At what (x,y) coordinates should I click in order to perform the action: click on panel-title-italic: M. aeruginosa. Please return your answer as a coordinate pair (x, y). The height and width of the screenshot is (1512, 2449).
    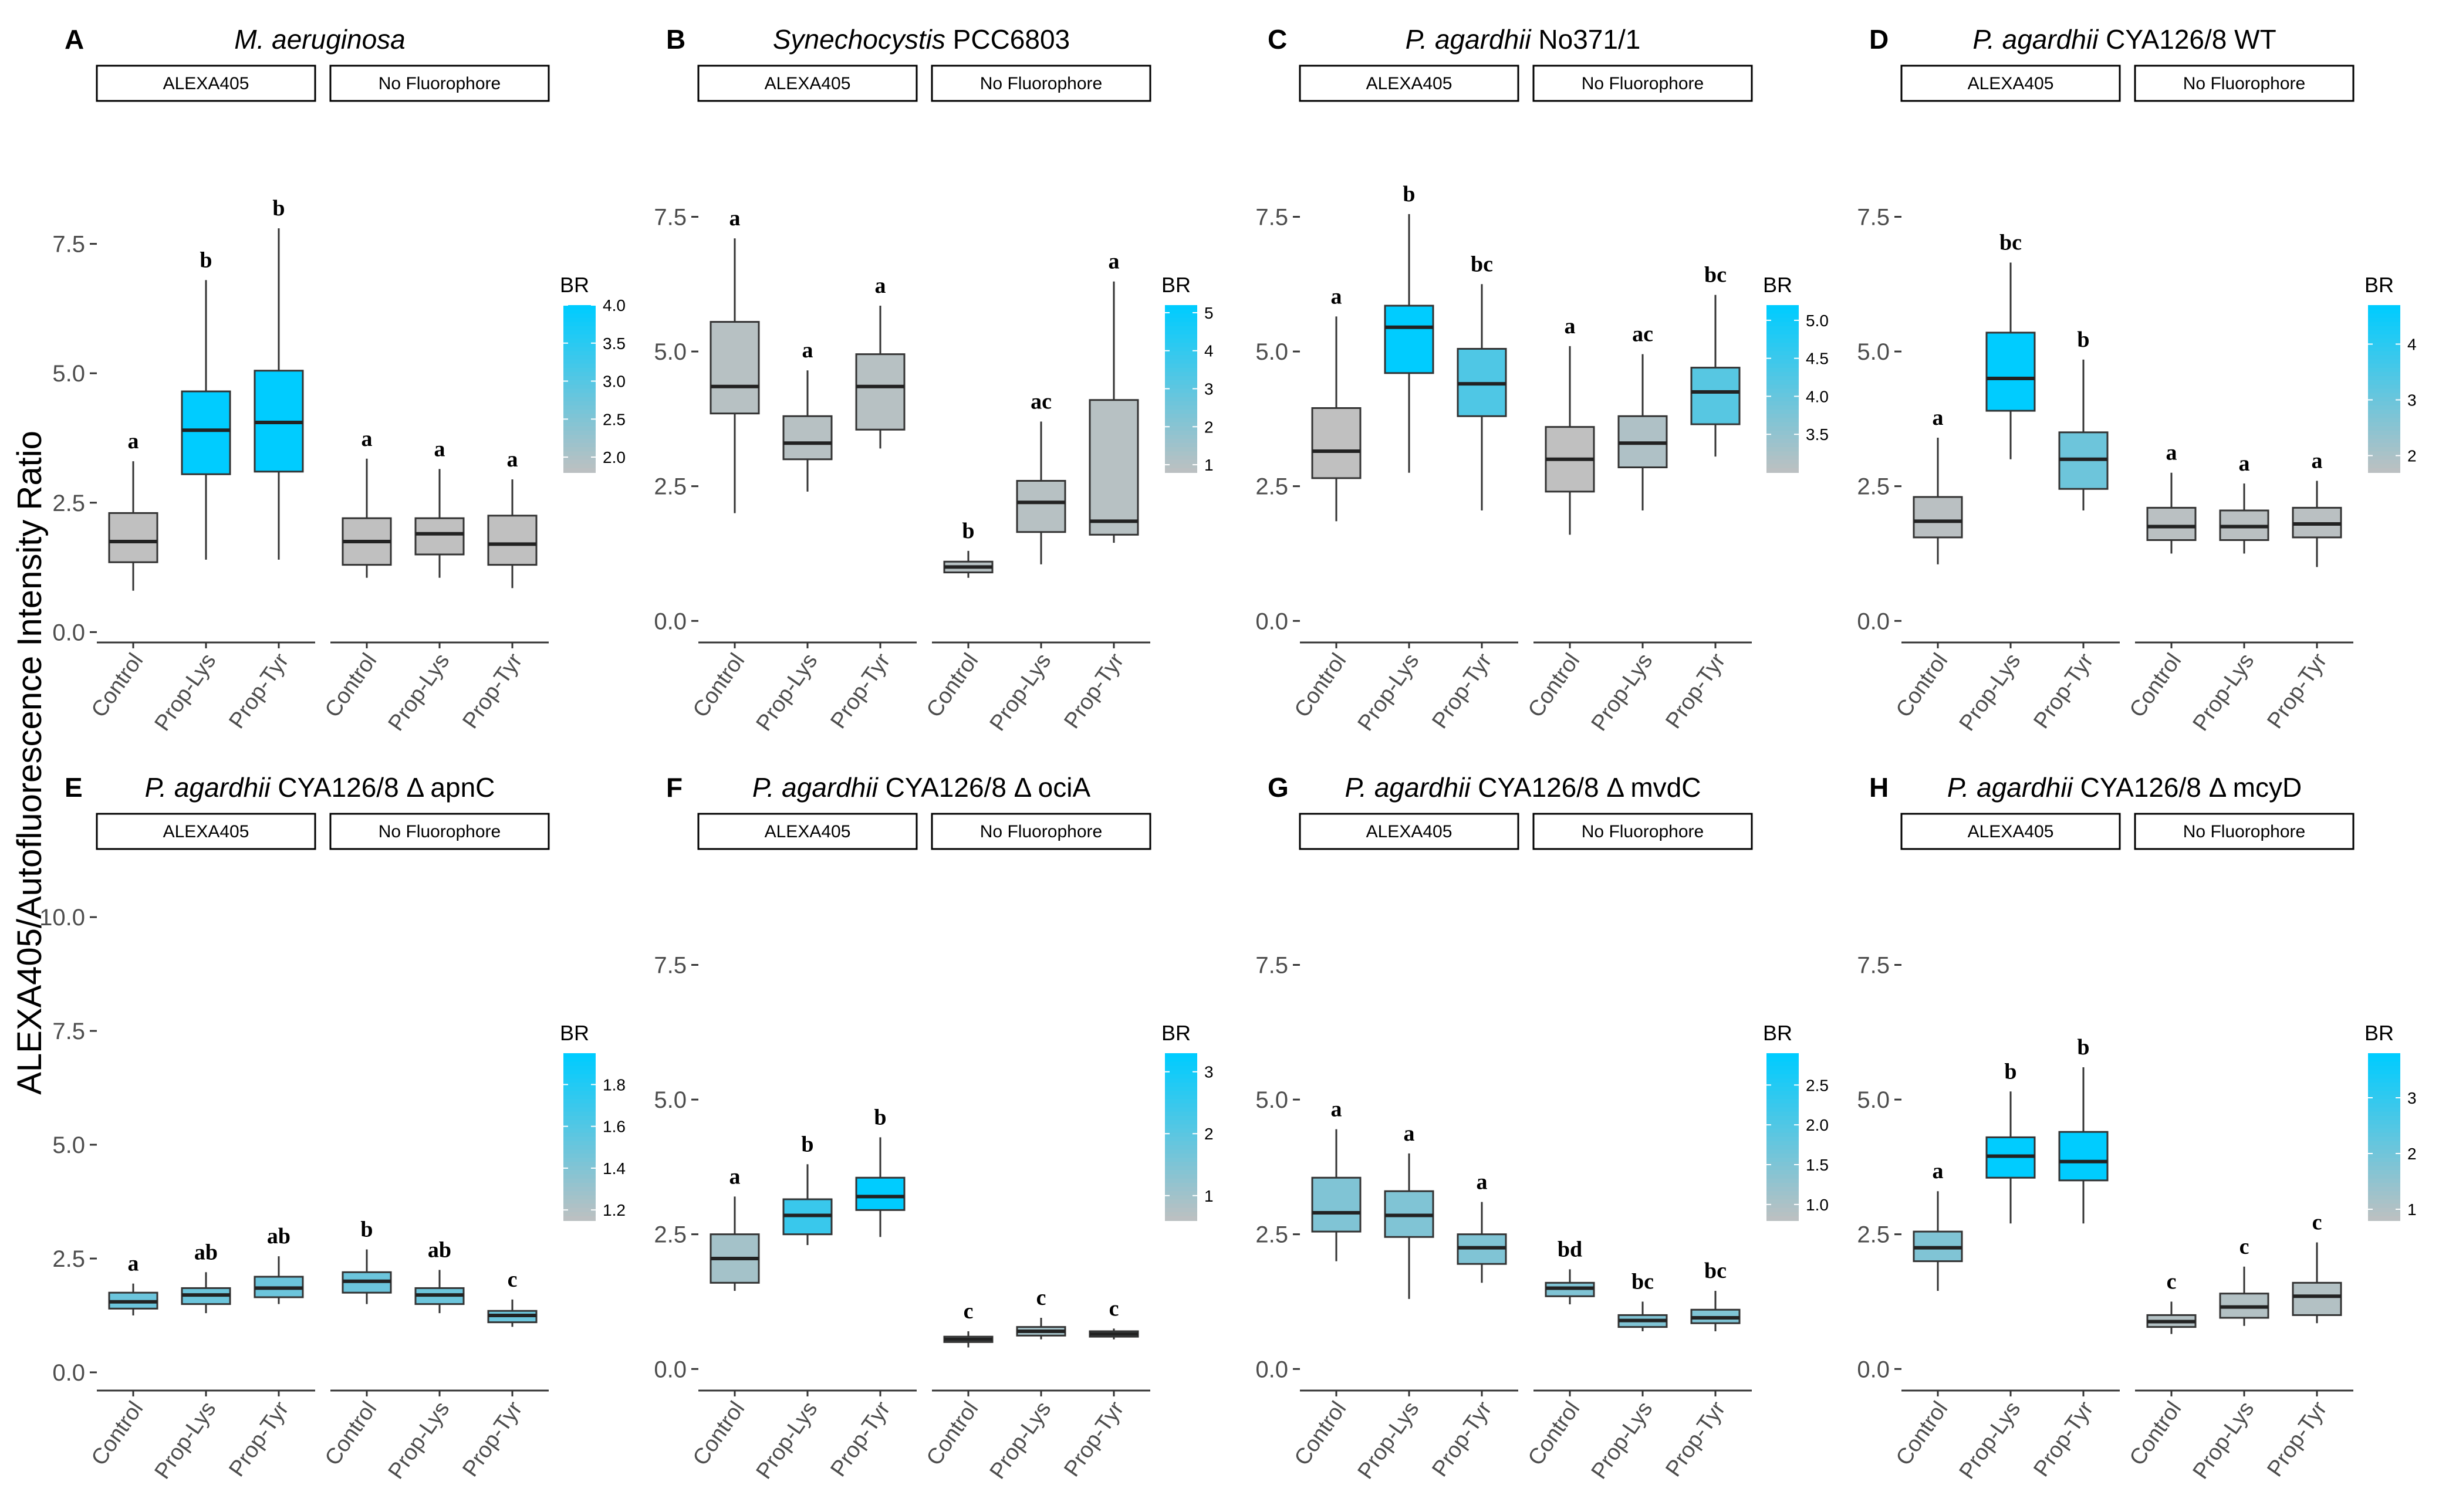
    Looking at the image, I should click on (320, 39).